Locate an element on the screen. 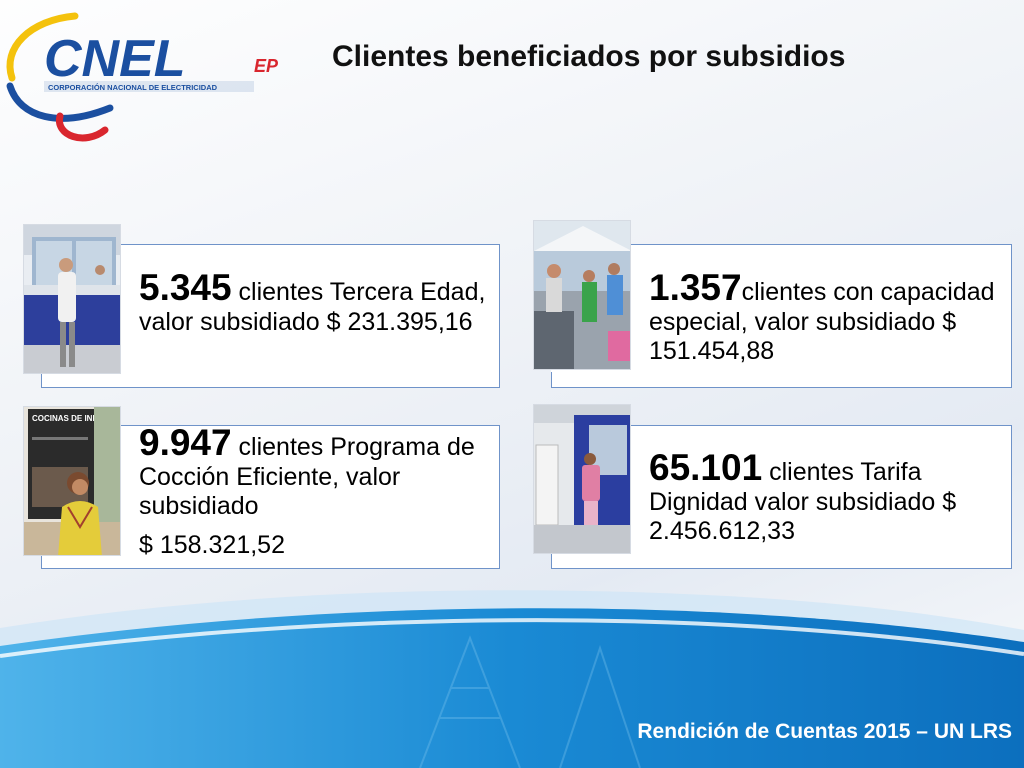  outdoor-service-booth-photo is located at coordinates (582, 295).